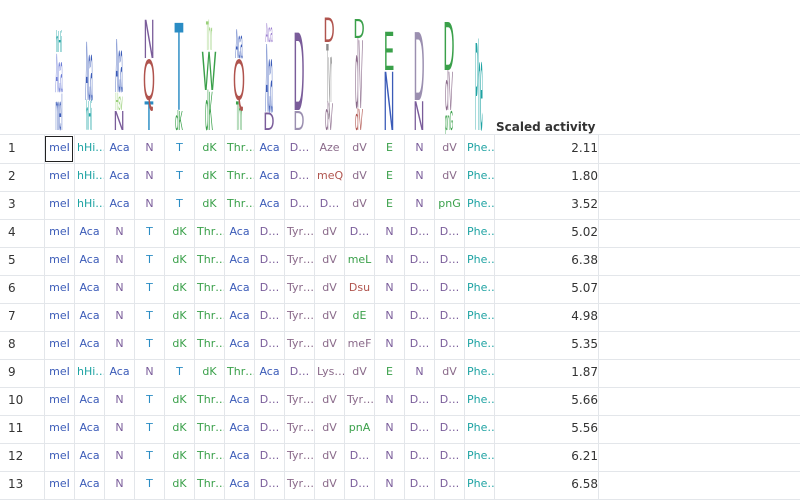  Describe the element at coordinates (546, 127) in the screenshot. I see `scaled-activity-header: Scaled activity` at that location.